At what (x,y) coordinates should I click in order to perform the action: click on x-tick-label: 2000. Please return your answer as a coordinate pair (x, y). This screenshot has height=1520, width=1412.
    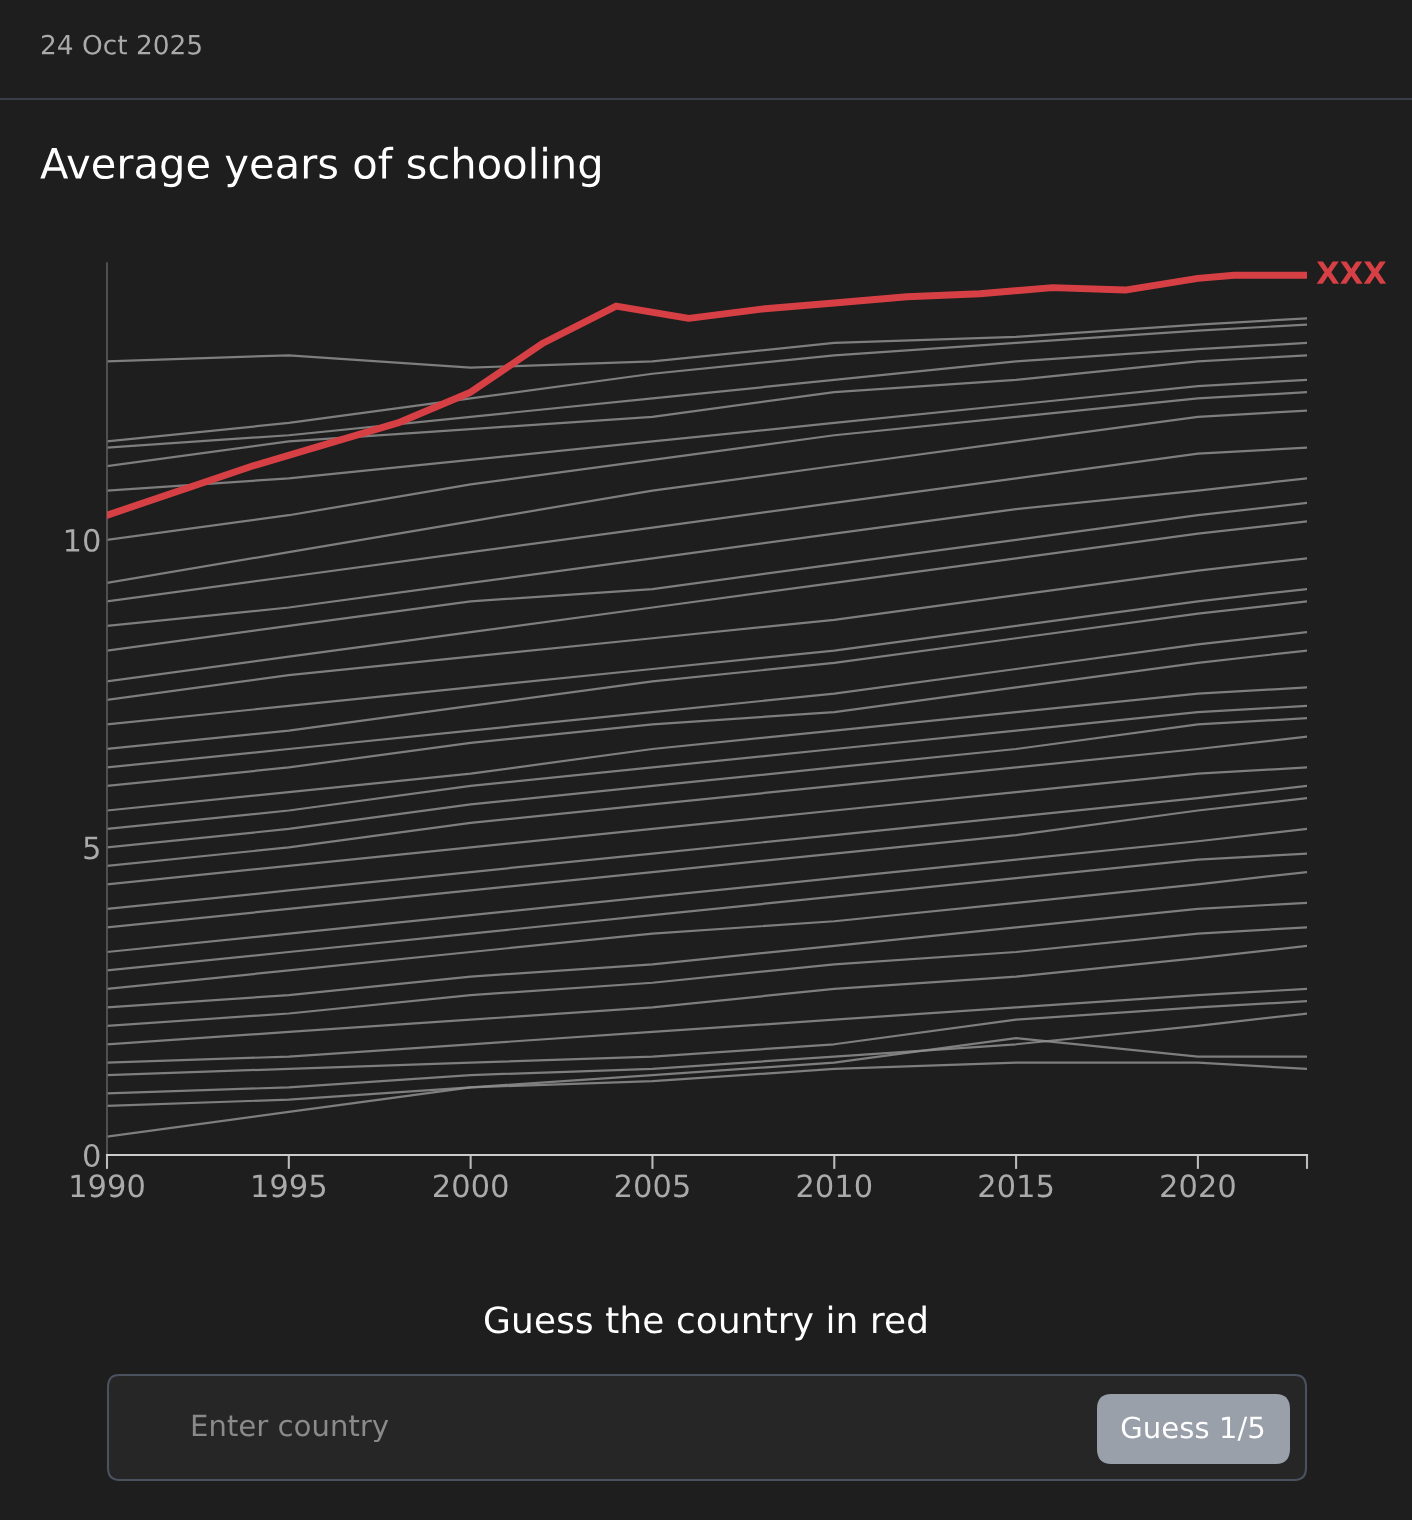
    Looking at the image, I should click on (470, 1186).